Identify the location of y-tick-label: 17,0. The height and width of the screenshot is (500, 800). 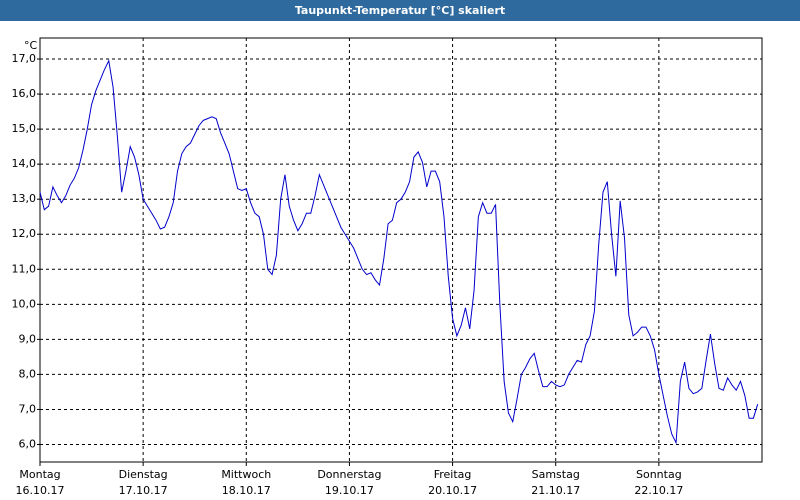
(24, 58).